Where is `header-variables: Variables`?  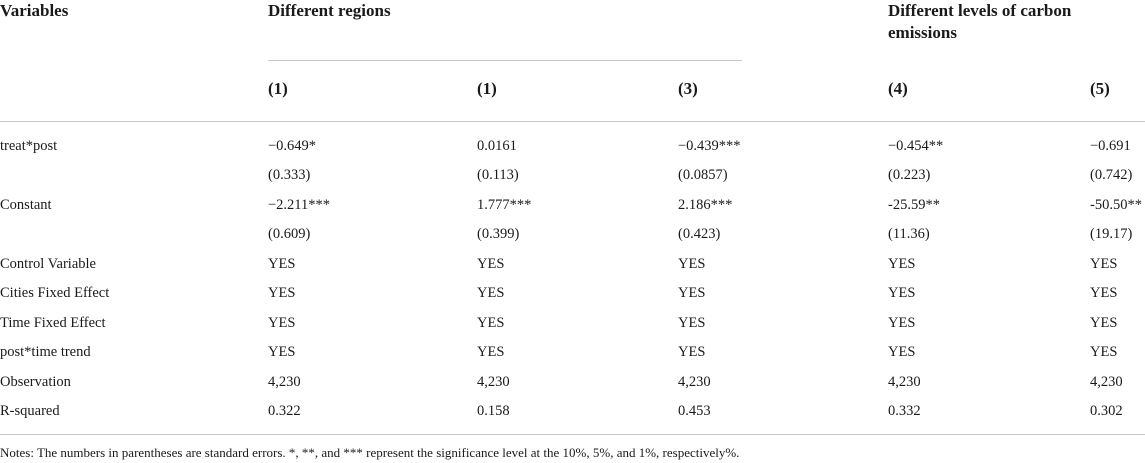
header-variables: Variables is located at coordinates (34, 10).